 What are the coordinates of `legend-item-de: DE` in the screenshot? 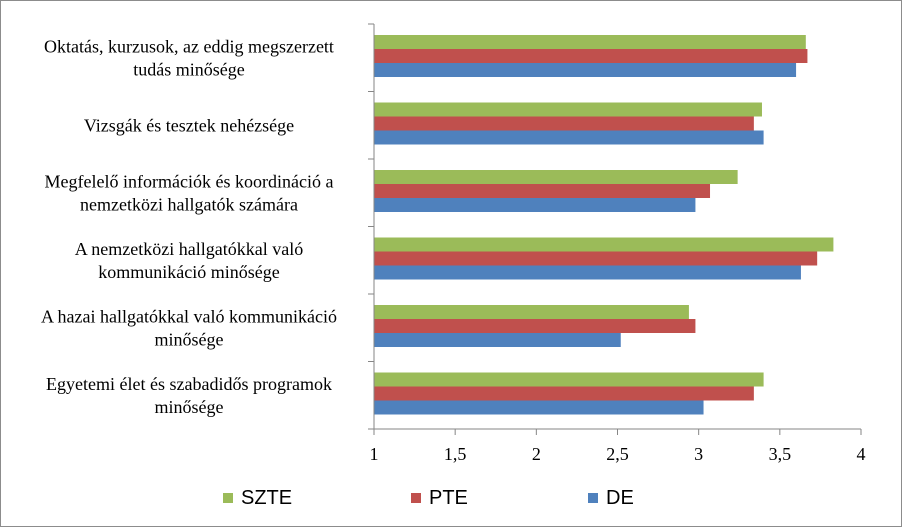 It's located at (611, 498).